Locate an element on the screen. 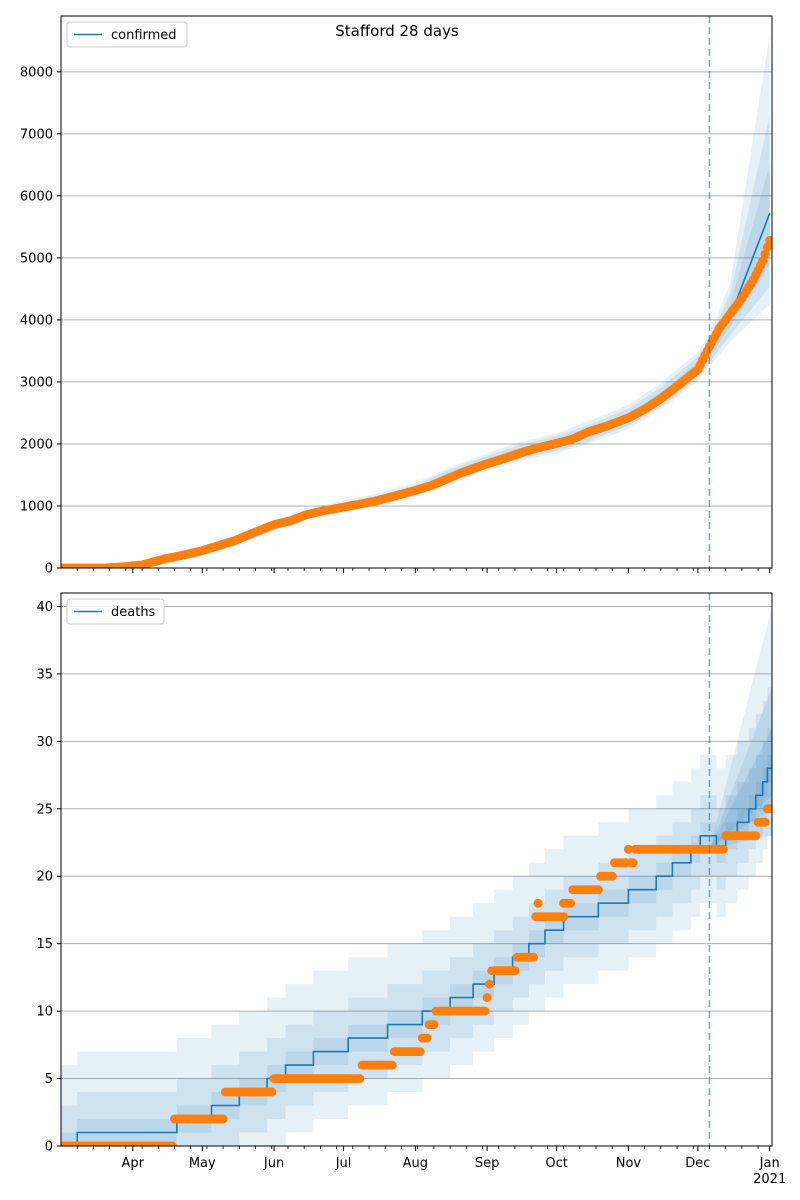  legend-label: confirmed is located at coordinates (144, 35).